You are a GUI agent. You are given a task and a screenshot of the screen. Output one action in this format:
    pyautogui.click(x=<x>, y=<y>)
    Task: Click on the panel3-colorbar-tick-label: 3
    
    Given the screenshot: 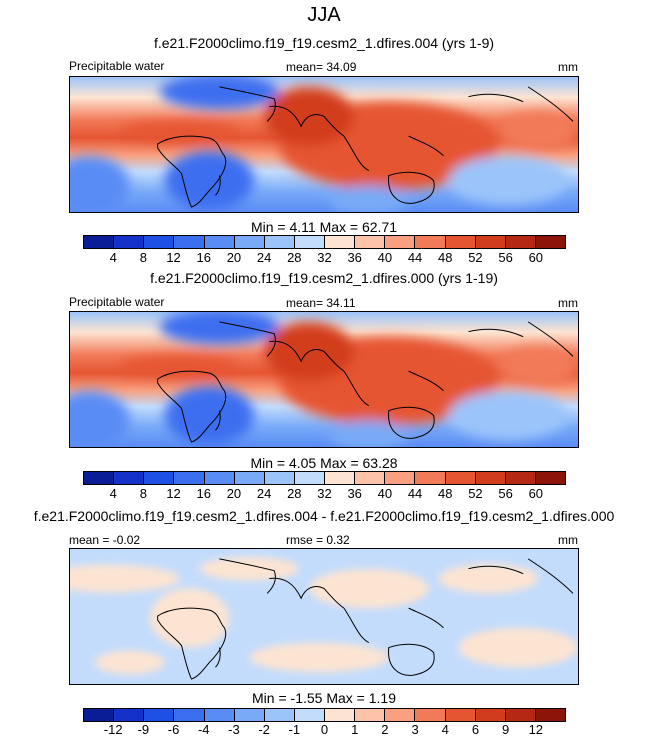 What is the action you would take?
    pyautogui.click(x=415, y=729)
    